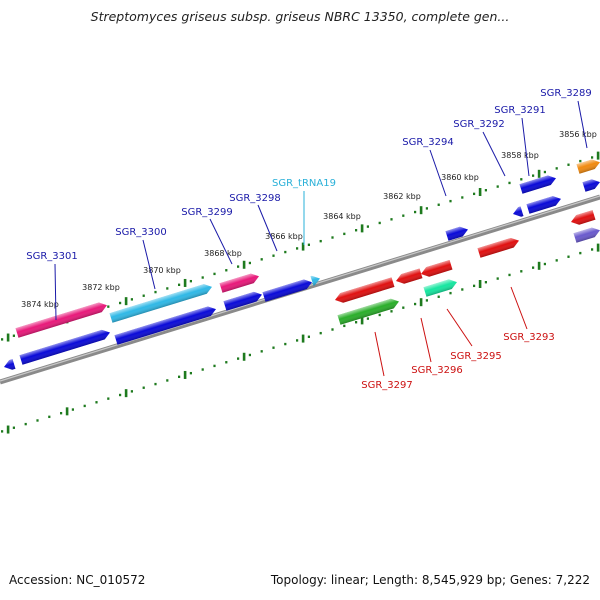 The width and height of the screenshot is (600, 600). I want to click on gene-label: SGR_3300, so click(141, 232).